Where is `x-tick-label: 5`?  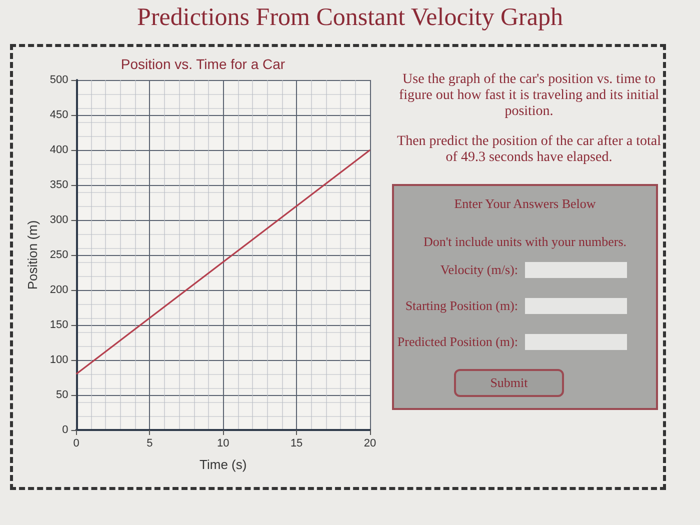
x-tick-label: 5 is located at coordinates (149, 444).